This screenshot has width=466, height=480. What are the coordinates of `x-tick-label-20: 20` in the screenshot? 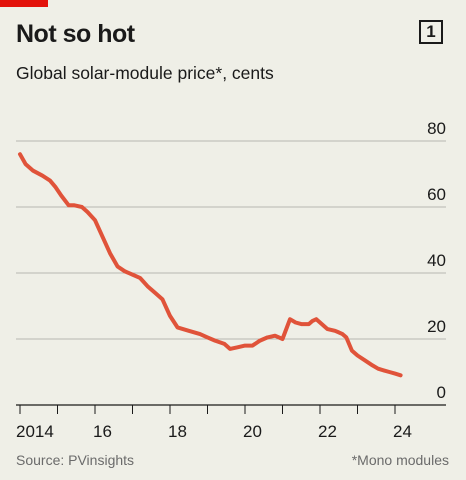 It's located at (252, 431).